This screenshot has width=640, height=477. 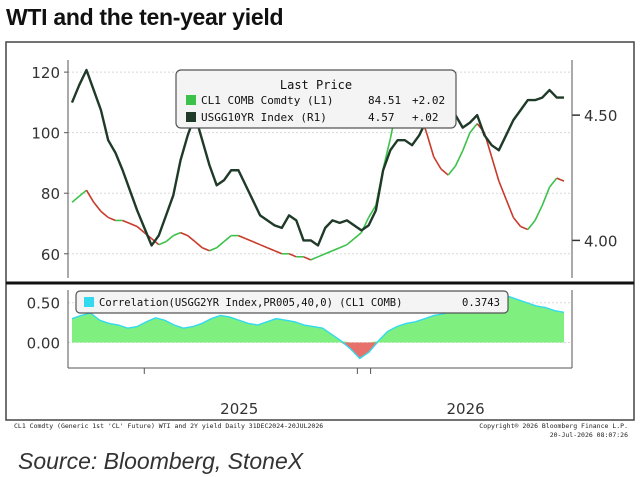 I want to click on wti-legend-change: +2.02, so click(x=428, y=100).